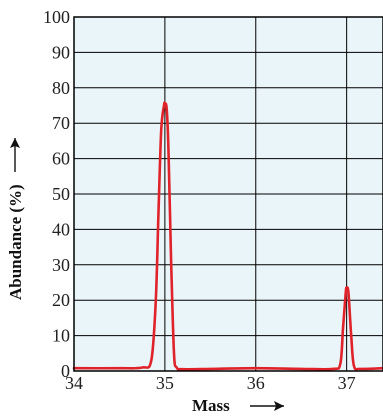  I want to click on x-tick-label: 37, so click(347, 383).